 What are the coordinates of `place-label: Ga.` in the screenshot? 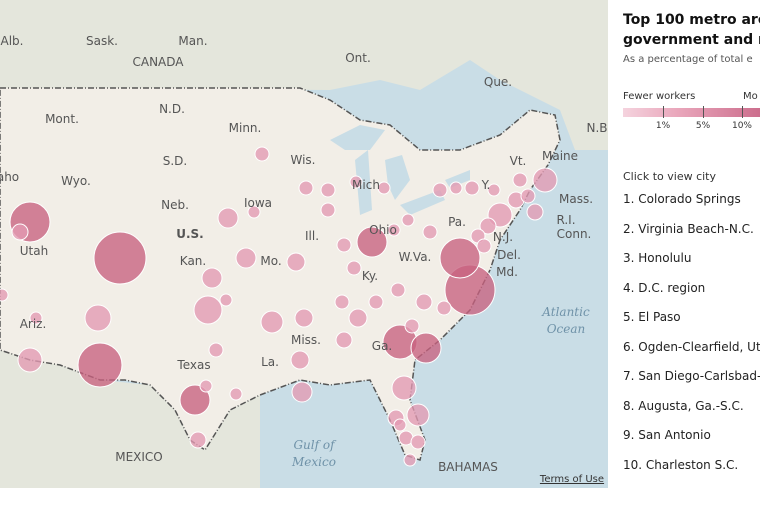 It's located at (382, 346).